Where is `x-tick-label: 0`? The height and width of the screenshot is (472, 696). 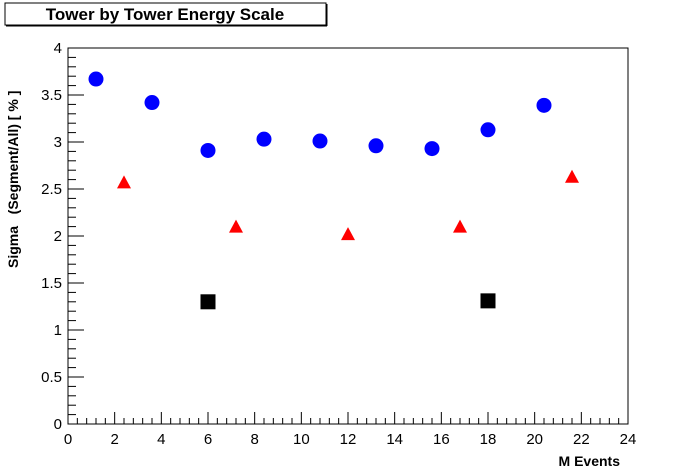 x-tick-label: 0 is located at coordinates (68, 439).